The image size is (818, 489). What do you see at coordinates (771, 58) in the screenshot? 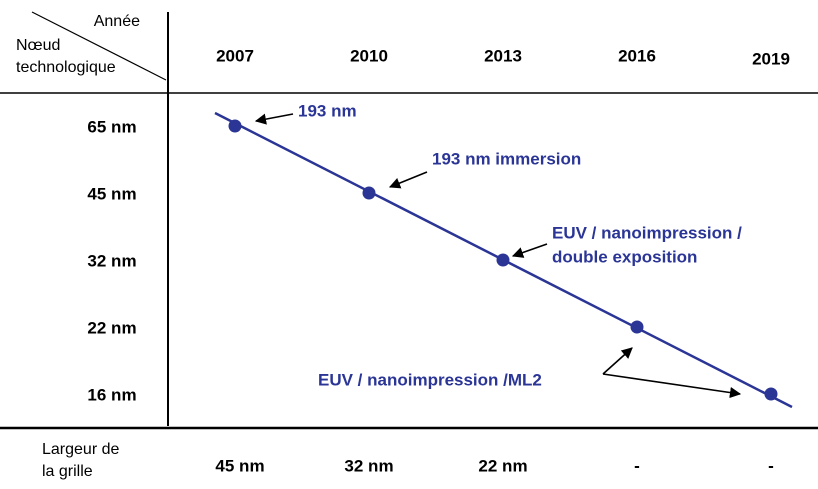
I see `year: 2019` at bounding box center [771, 58].